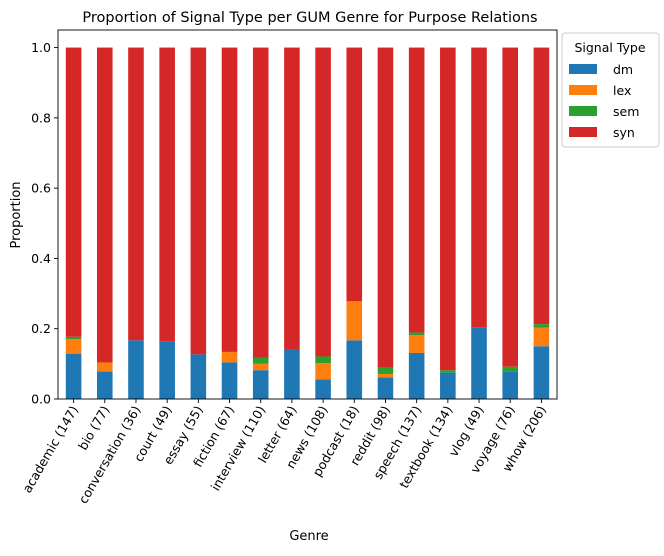  Describe the element at coordinates (41, 47) in the screenshot. I see `y-tick-label: 1.0` at that location.